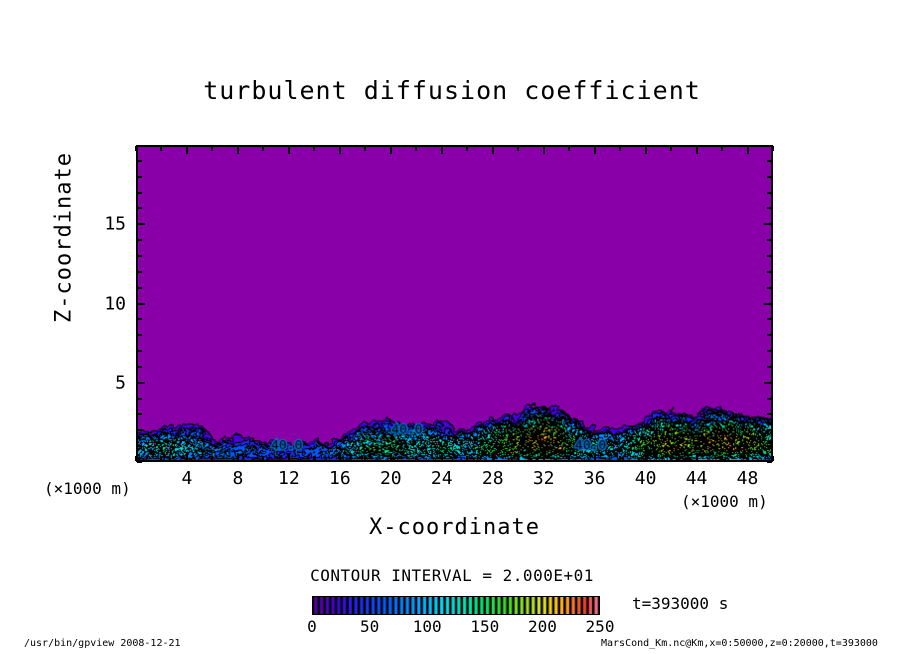  What do you see at coordinates (312, 626) in the screenshot?
I see `colorbar-tick-label: 0` at bounding box center [312, 626].